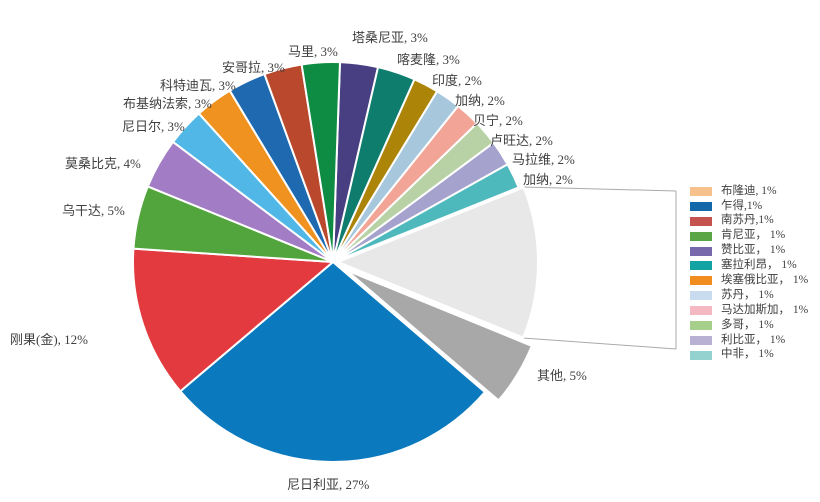  I want to click on legend-label: 利比亚， 1%, so click(753, 339).